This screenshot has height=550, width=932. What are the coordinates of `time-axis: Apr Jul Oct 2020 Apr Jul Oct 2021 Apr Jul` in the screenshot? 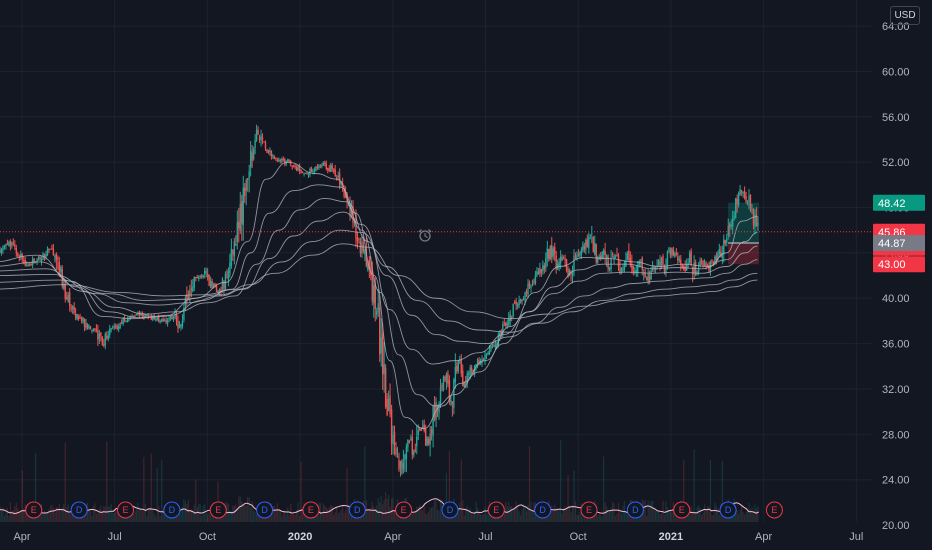 It's located at (436, 537).